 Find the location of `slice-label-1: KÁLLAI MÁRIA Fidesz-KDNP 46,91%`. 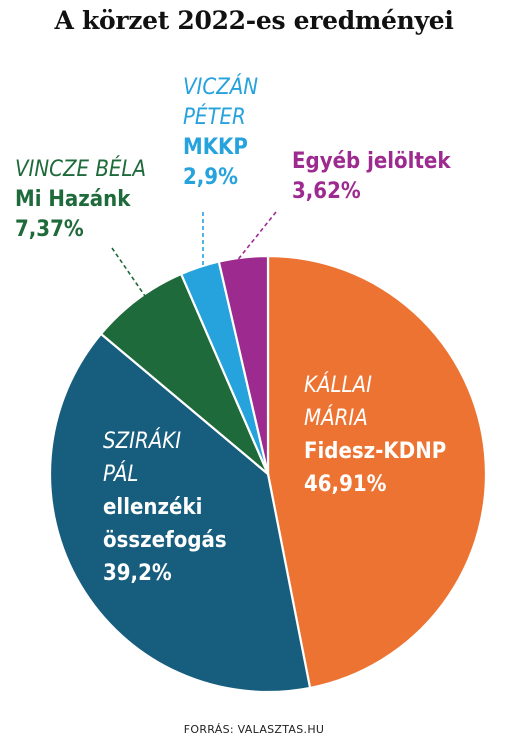

slice-label-1: KÁLLAI MÁRIA Fidesz-KDNP 46,91% is located at coordinates (375, 434).